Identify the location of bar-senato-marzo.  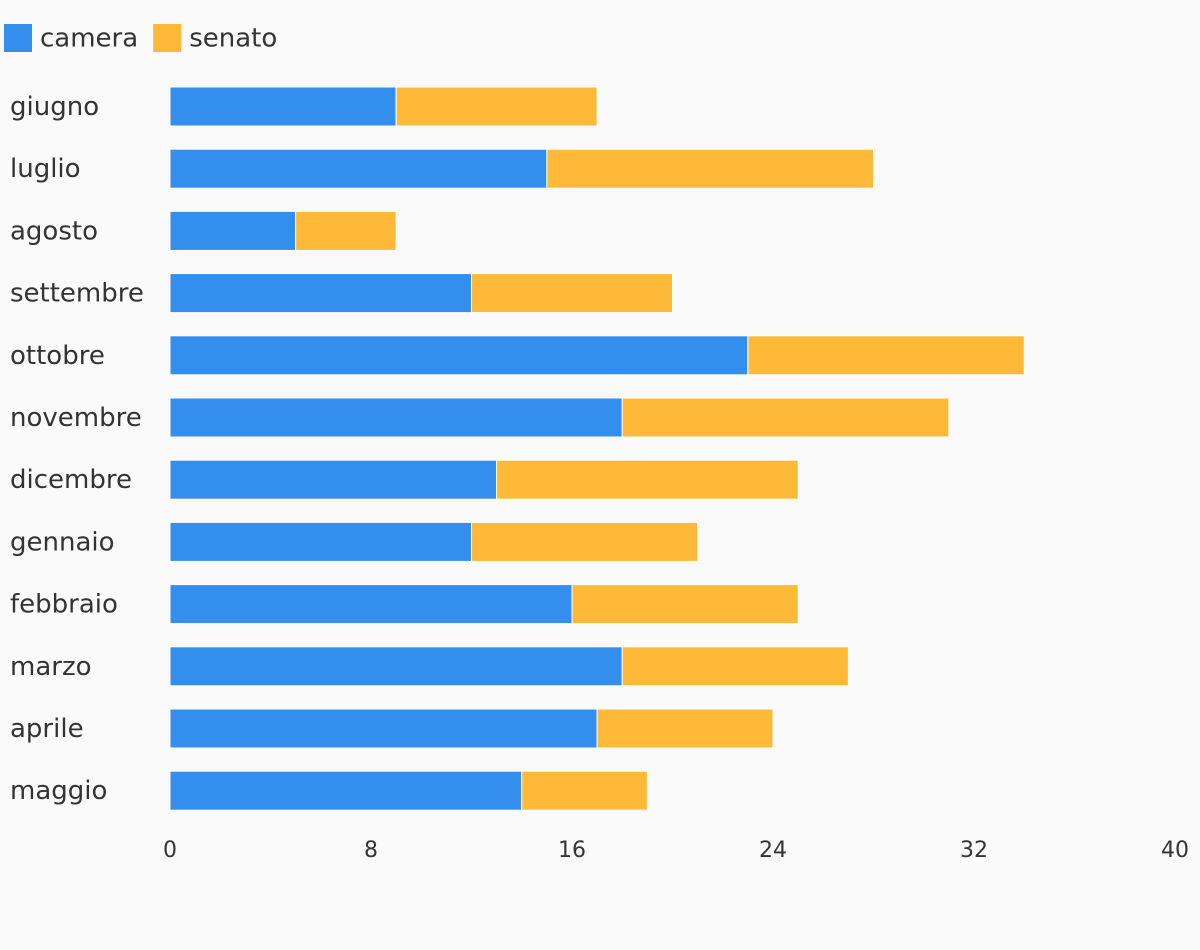
(735, 666).